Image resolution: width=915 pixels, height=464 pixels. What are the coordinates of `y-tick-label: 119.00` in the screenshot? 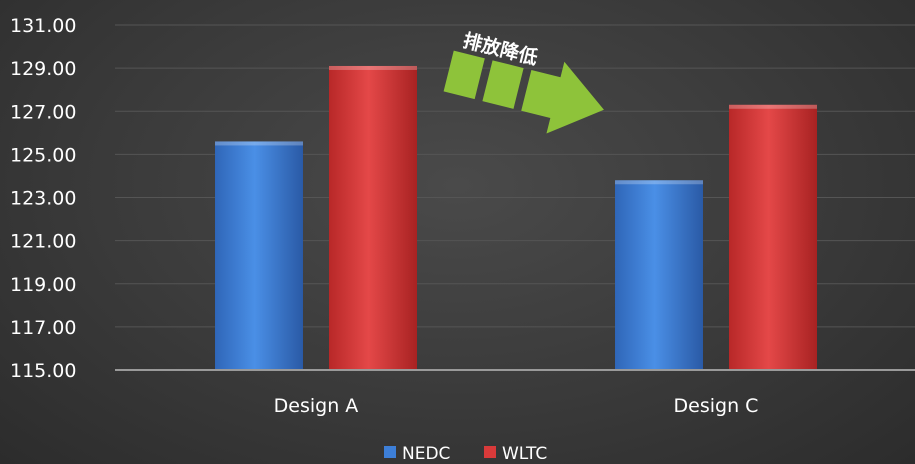 It's located at (43, 285).